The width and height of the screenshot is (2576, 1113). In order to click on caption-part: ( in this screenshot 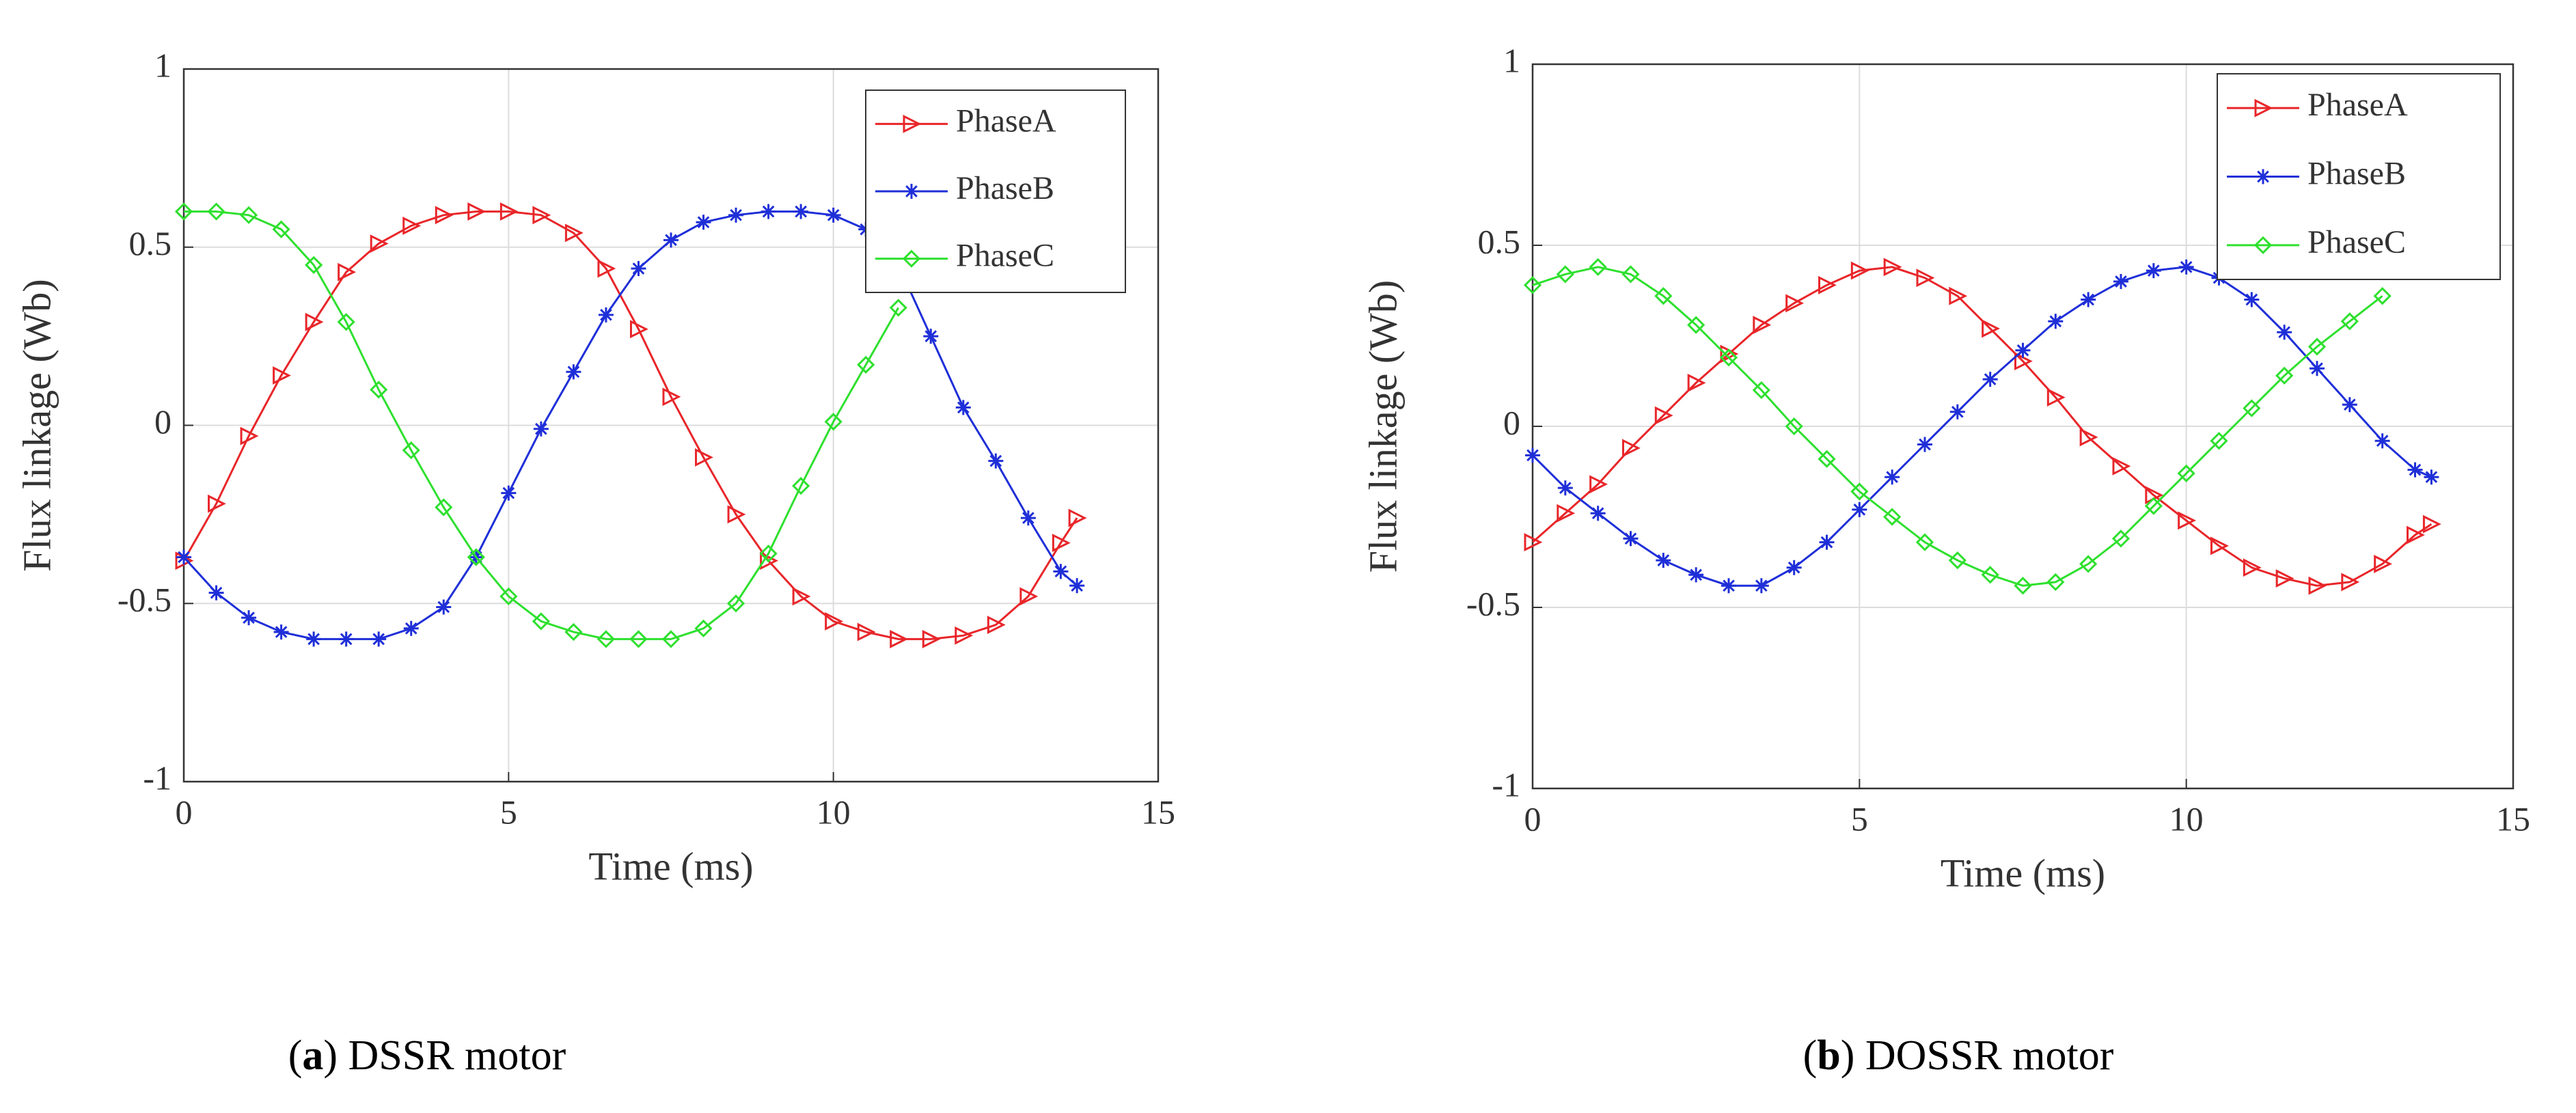, I will do `click(1810, 1055)`.